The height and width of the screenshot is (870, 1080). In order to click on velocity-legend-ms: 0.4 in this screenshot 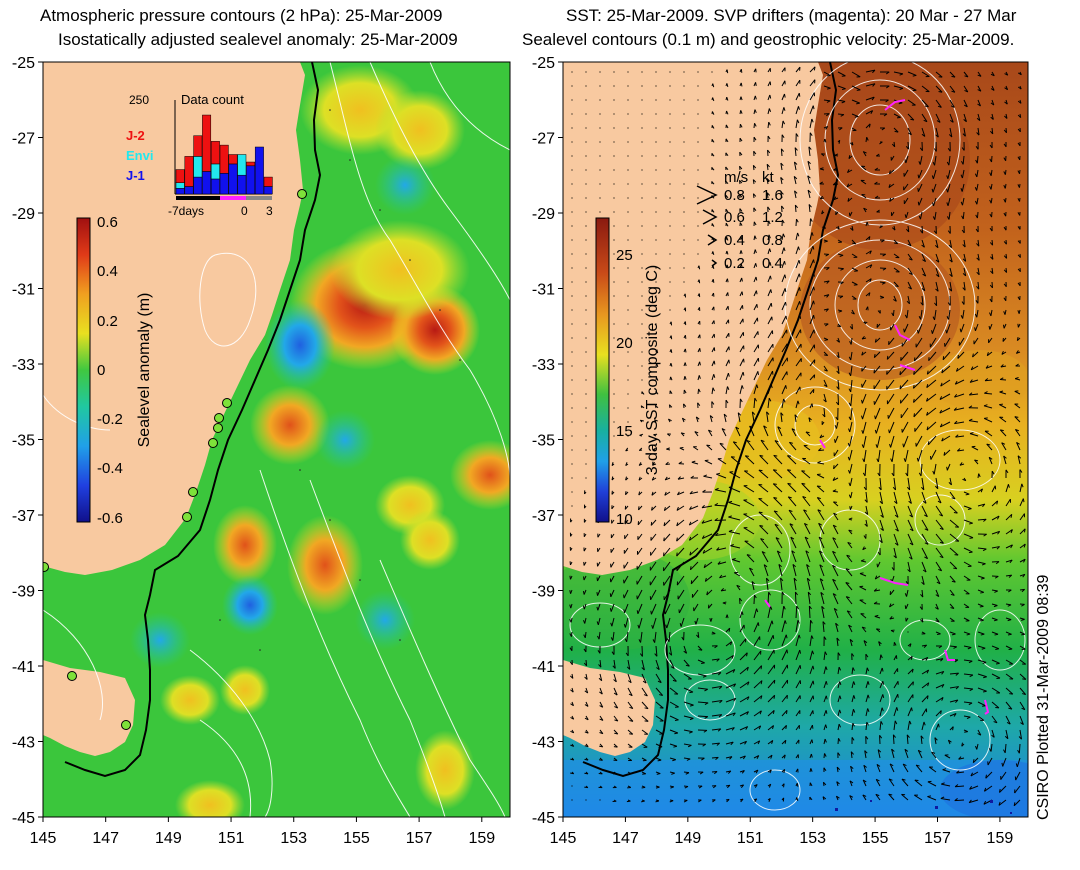, I will do `click(734, 240)`.